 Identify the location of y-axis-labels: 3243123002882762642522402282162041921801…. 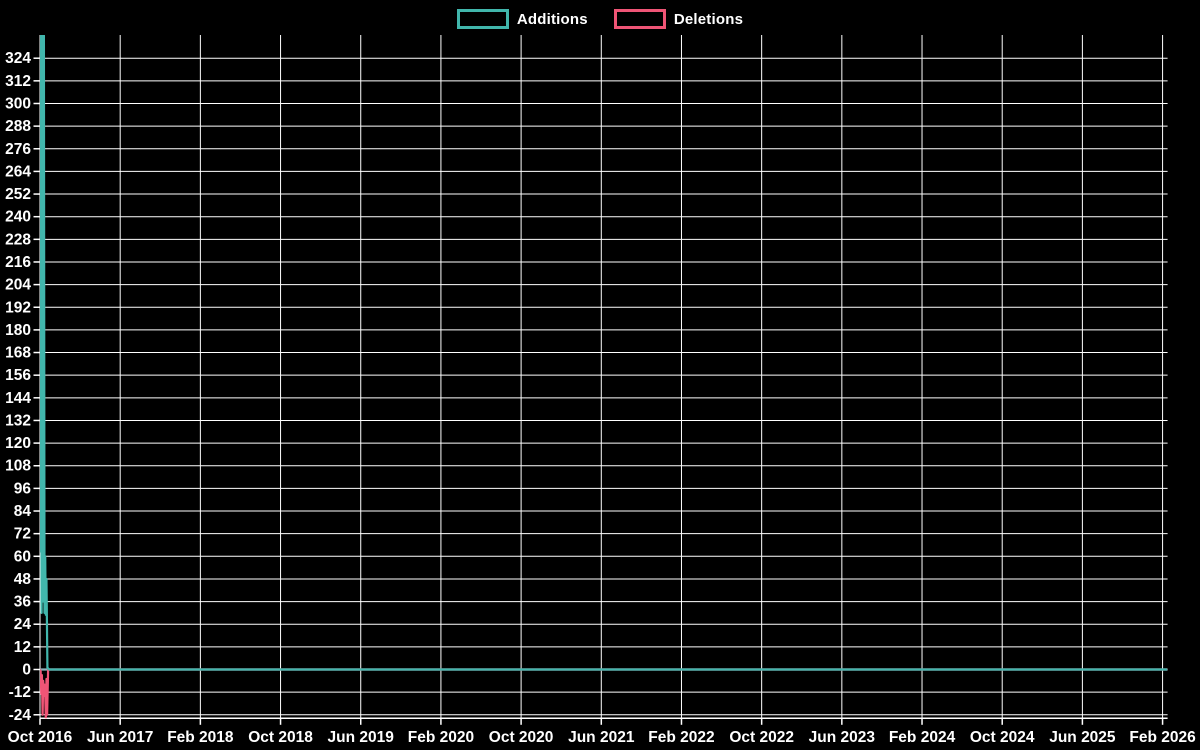
(18, 387).